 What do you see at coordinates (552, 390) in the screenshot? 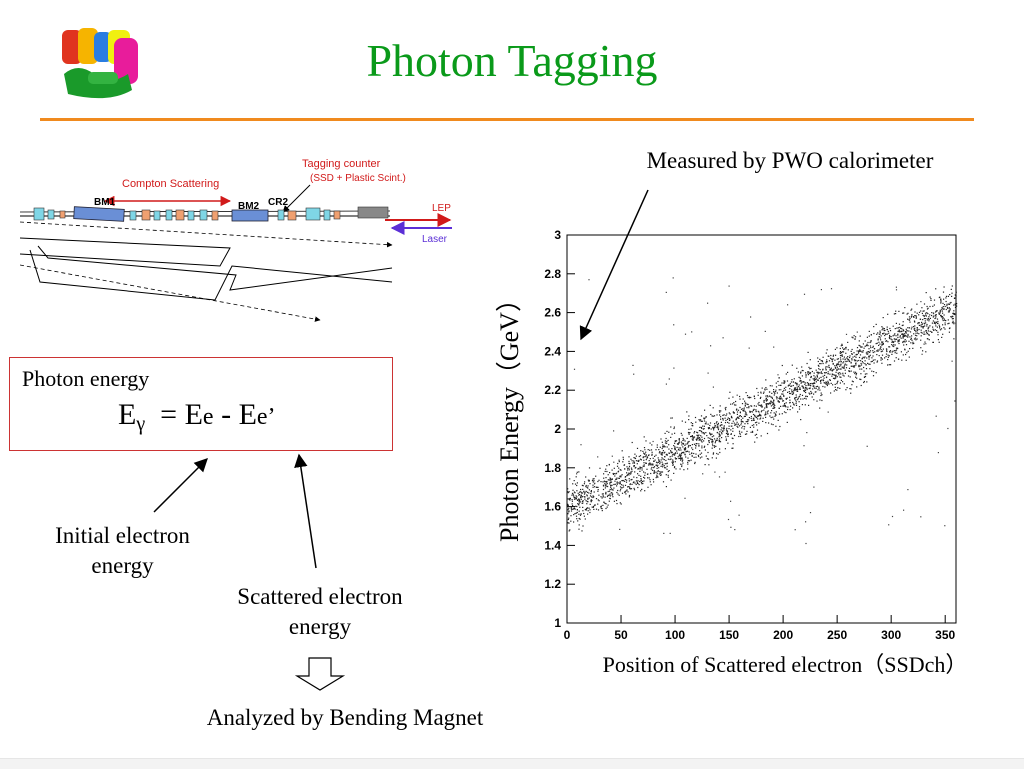
I see `y-tick-label: 2.2` at bounding box center [552, 390].